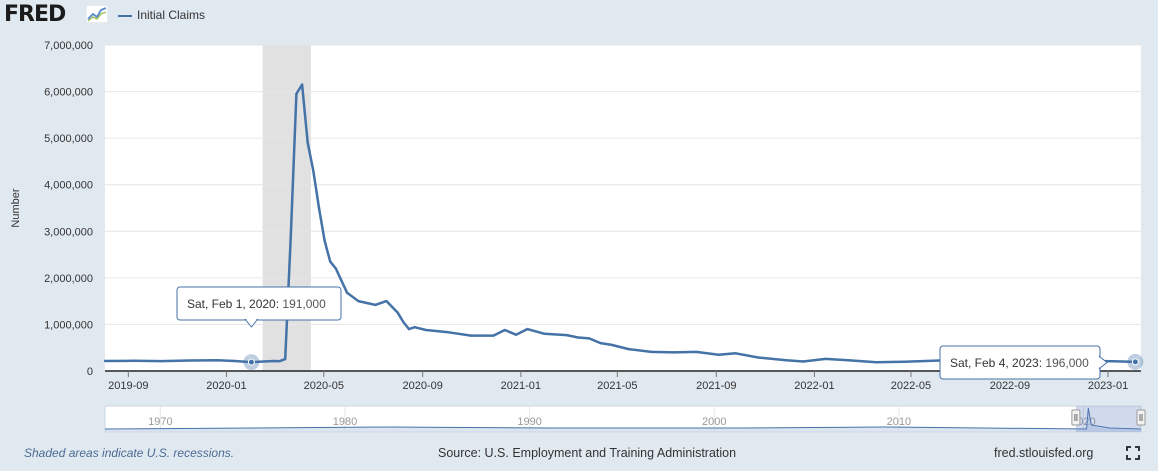 The width and height of the screenshot is (1158, 471). Describe the element at coordinates (68, 279) in the screenshot. I see `y-tick-label: 2,000,000` at that location.